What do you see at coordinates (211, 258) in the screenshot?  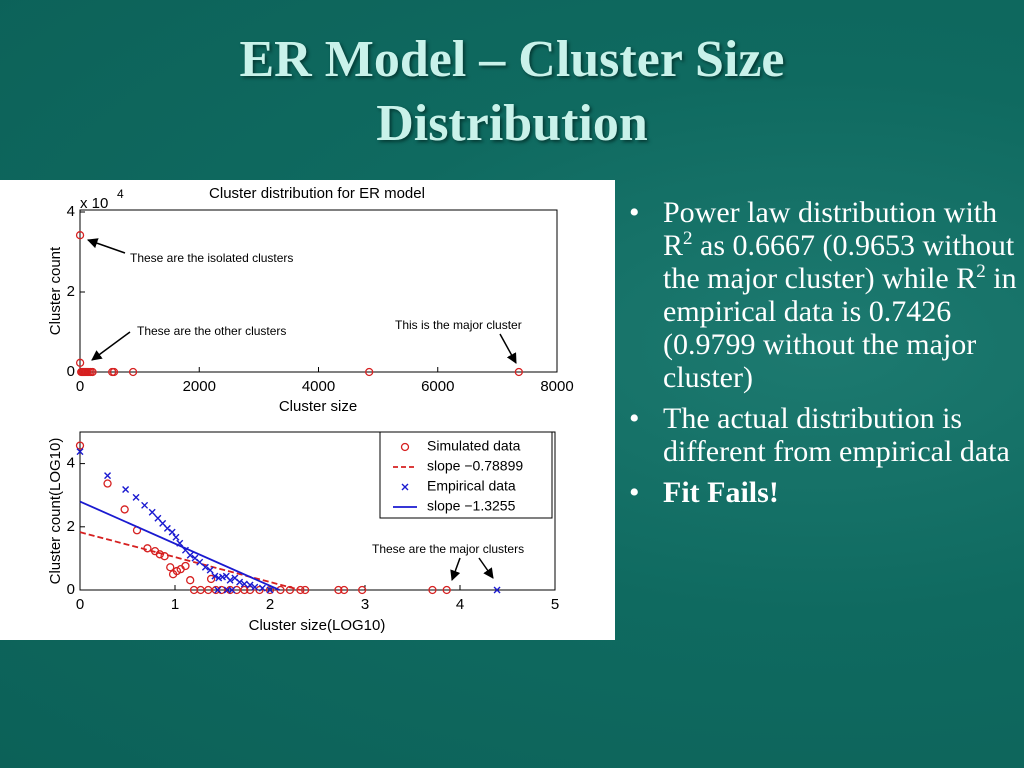 I see `annotation: These are the isolated clusters` at bounding box center [211, 258].